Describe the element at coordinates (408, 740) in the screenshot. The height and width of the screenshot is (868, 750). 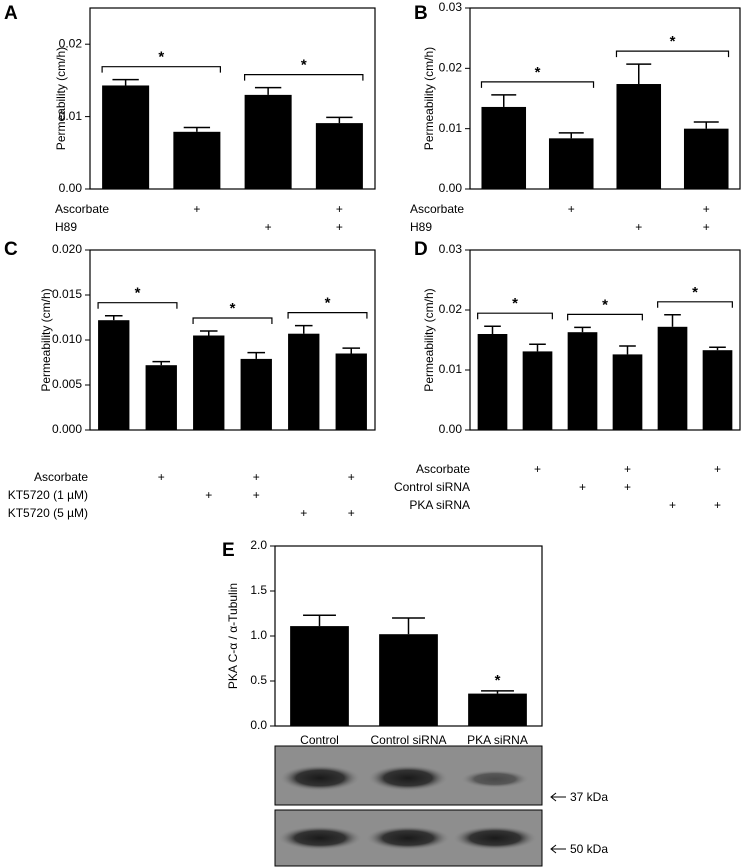
I see `x-tick-label: Control siRNA` at that location.